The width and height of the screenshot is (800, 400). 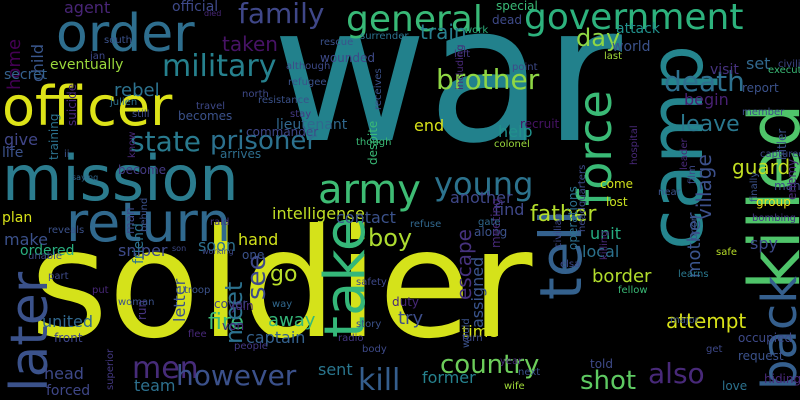 I want to click on word-make: make, so click(x=26, y=239).